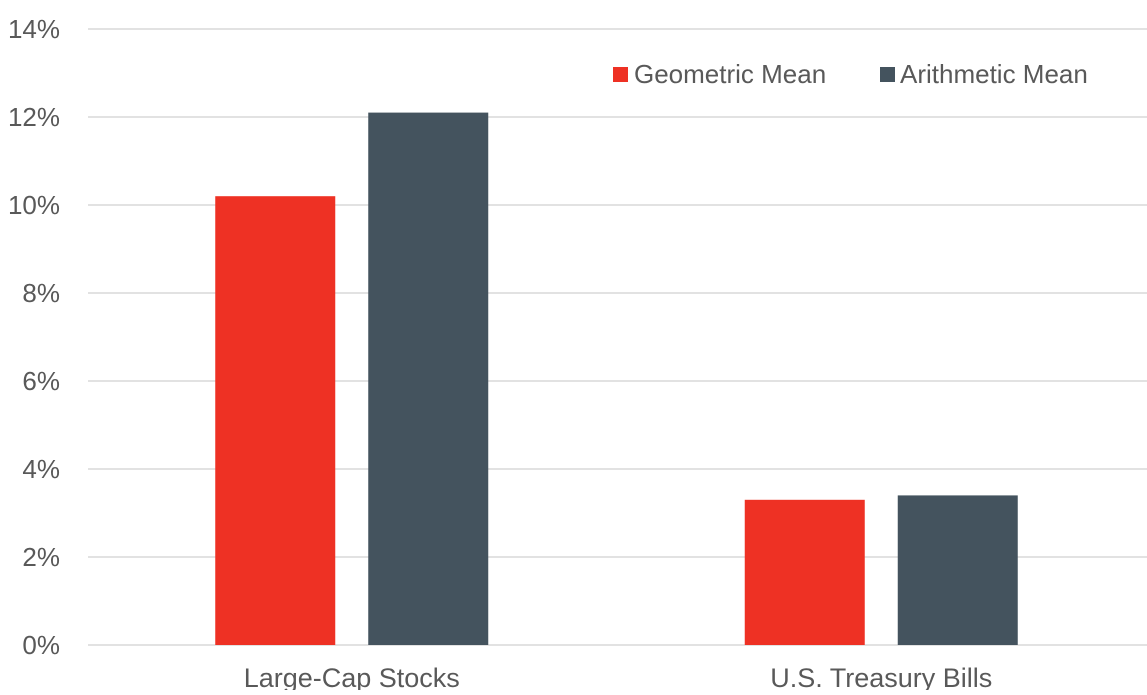 The height and width of the screenshot is (695, 1147). Describe the element at coordinates (352, 676) in the screenshot. I see `x-tick-label: Large-Cap Stocks` at that location.